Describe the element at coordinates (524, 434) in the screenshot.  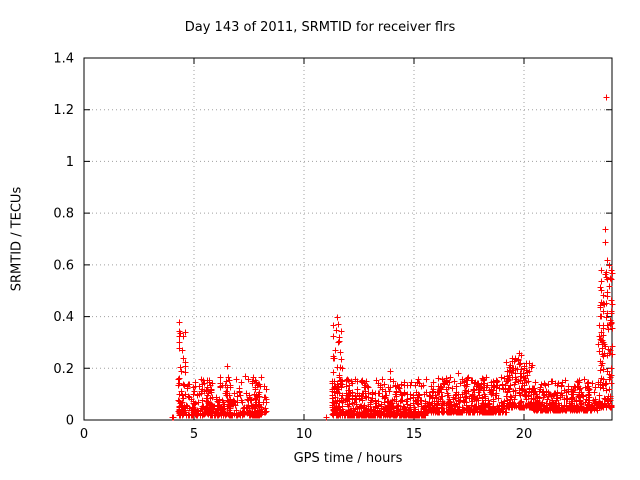
I see `svg-text: 20` at that location.